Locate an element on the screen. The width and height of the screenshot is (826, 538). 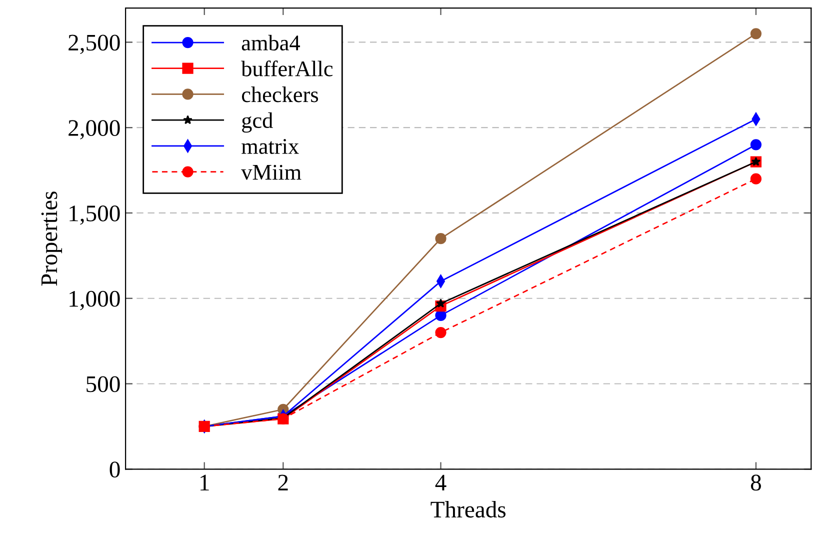
y-tick-label: 500 is located at coordinates (103, 384).